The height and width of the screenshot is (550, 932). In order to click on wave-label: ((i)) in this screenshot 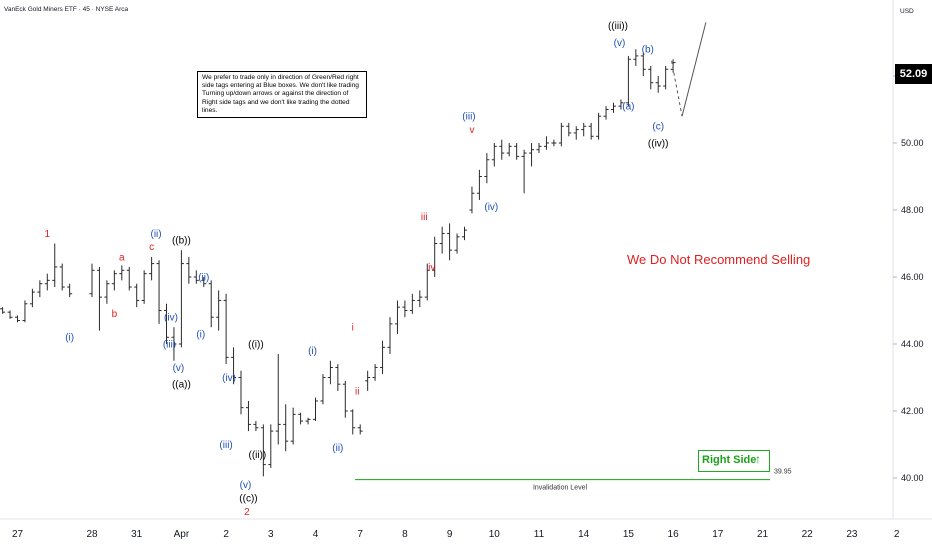, I will do `click(256, 344)`.